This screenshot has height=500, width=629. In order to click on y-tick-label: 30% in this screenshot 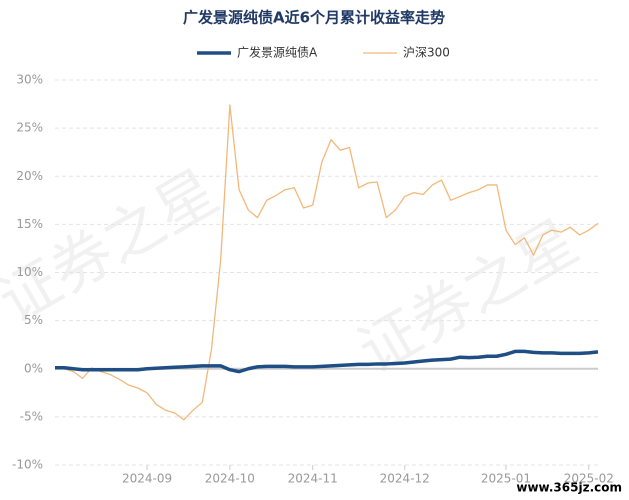, I will do `click(29, 80)`.